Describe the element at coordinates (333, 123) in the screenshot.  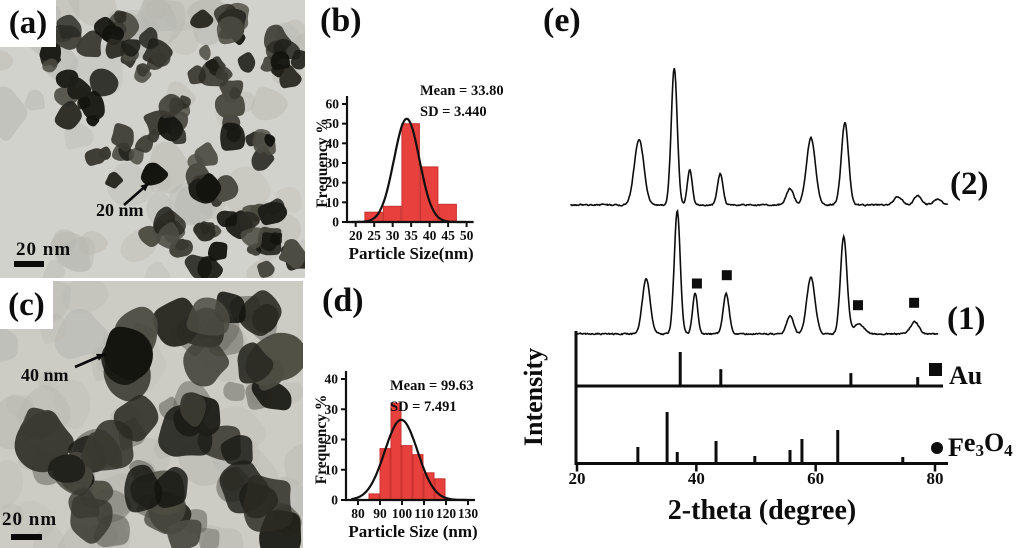
I see `y-tick-label: 50` at that location.